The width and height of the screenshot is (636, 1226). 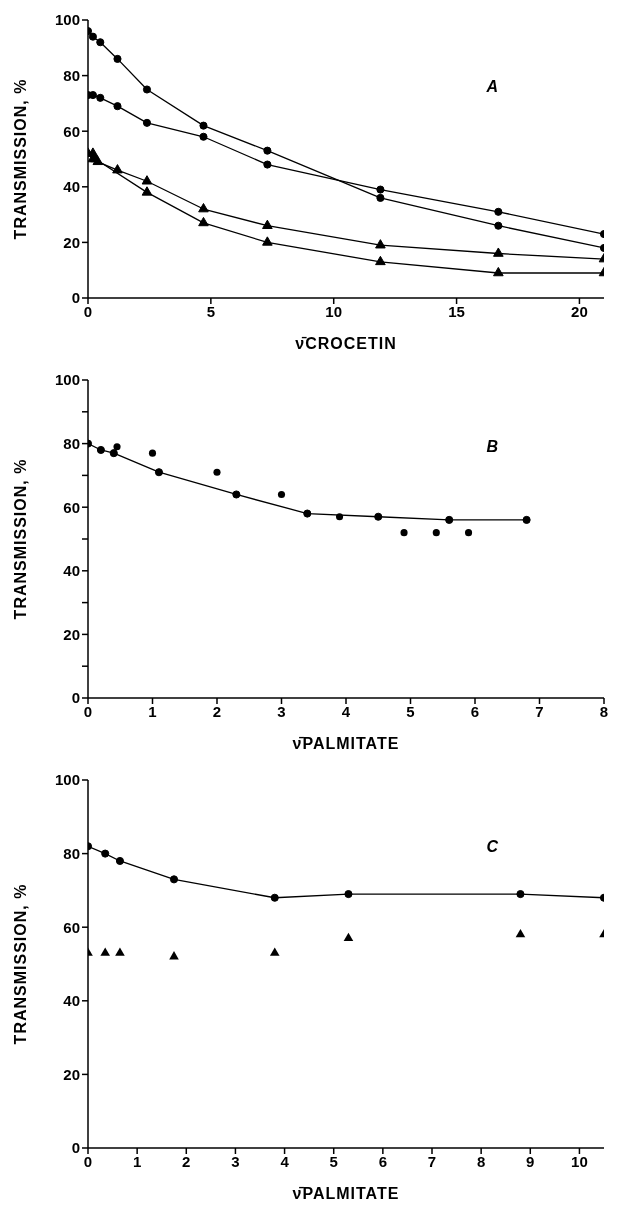 I want to click on x-tick-label: 20, so click(x=579, y=311).